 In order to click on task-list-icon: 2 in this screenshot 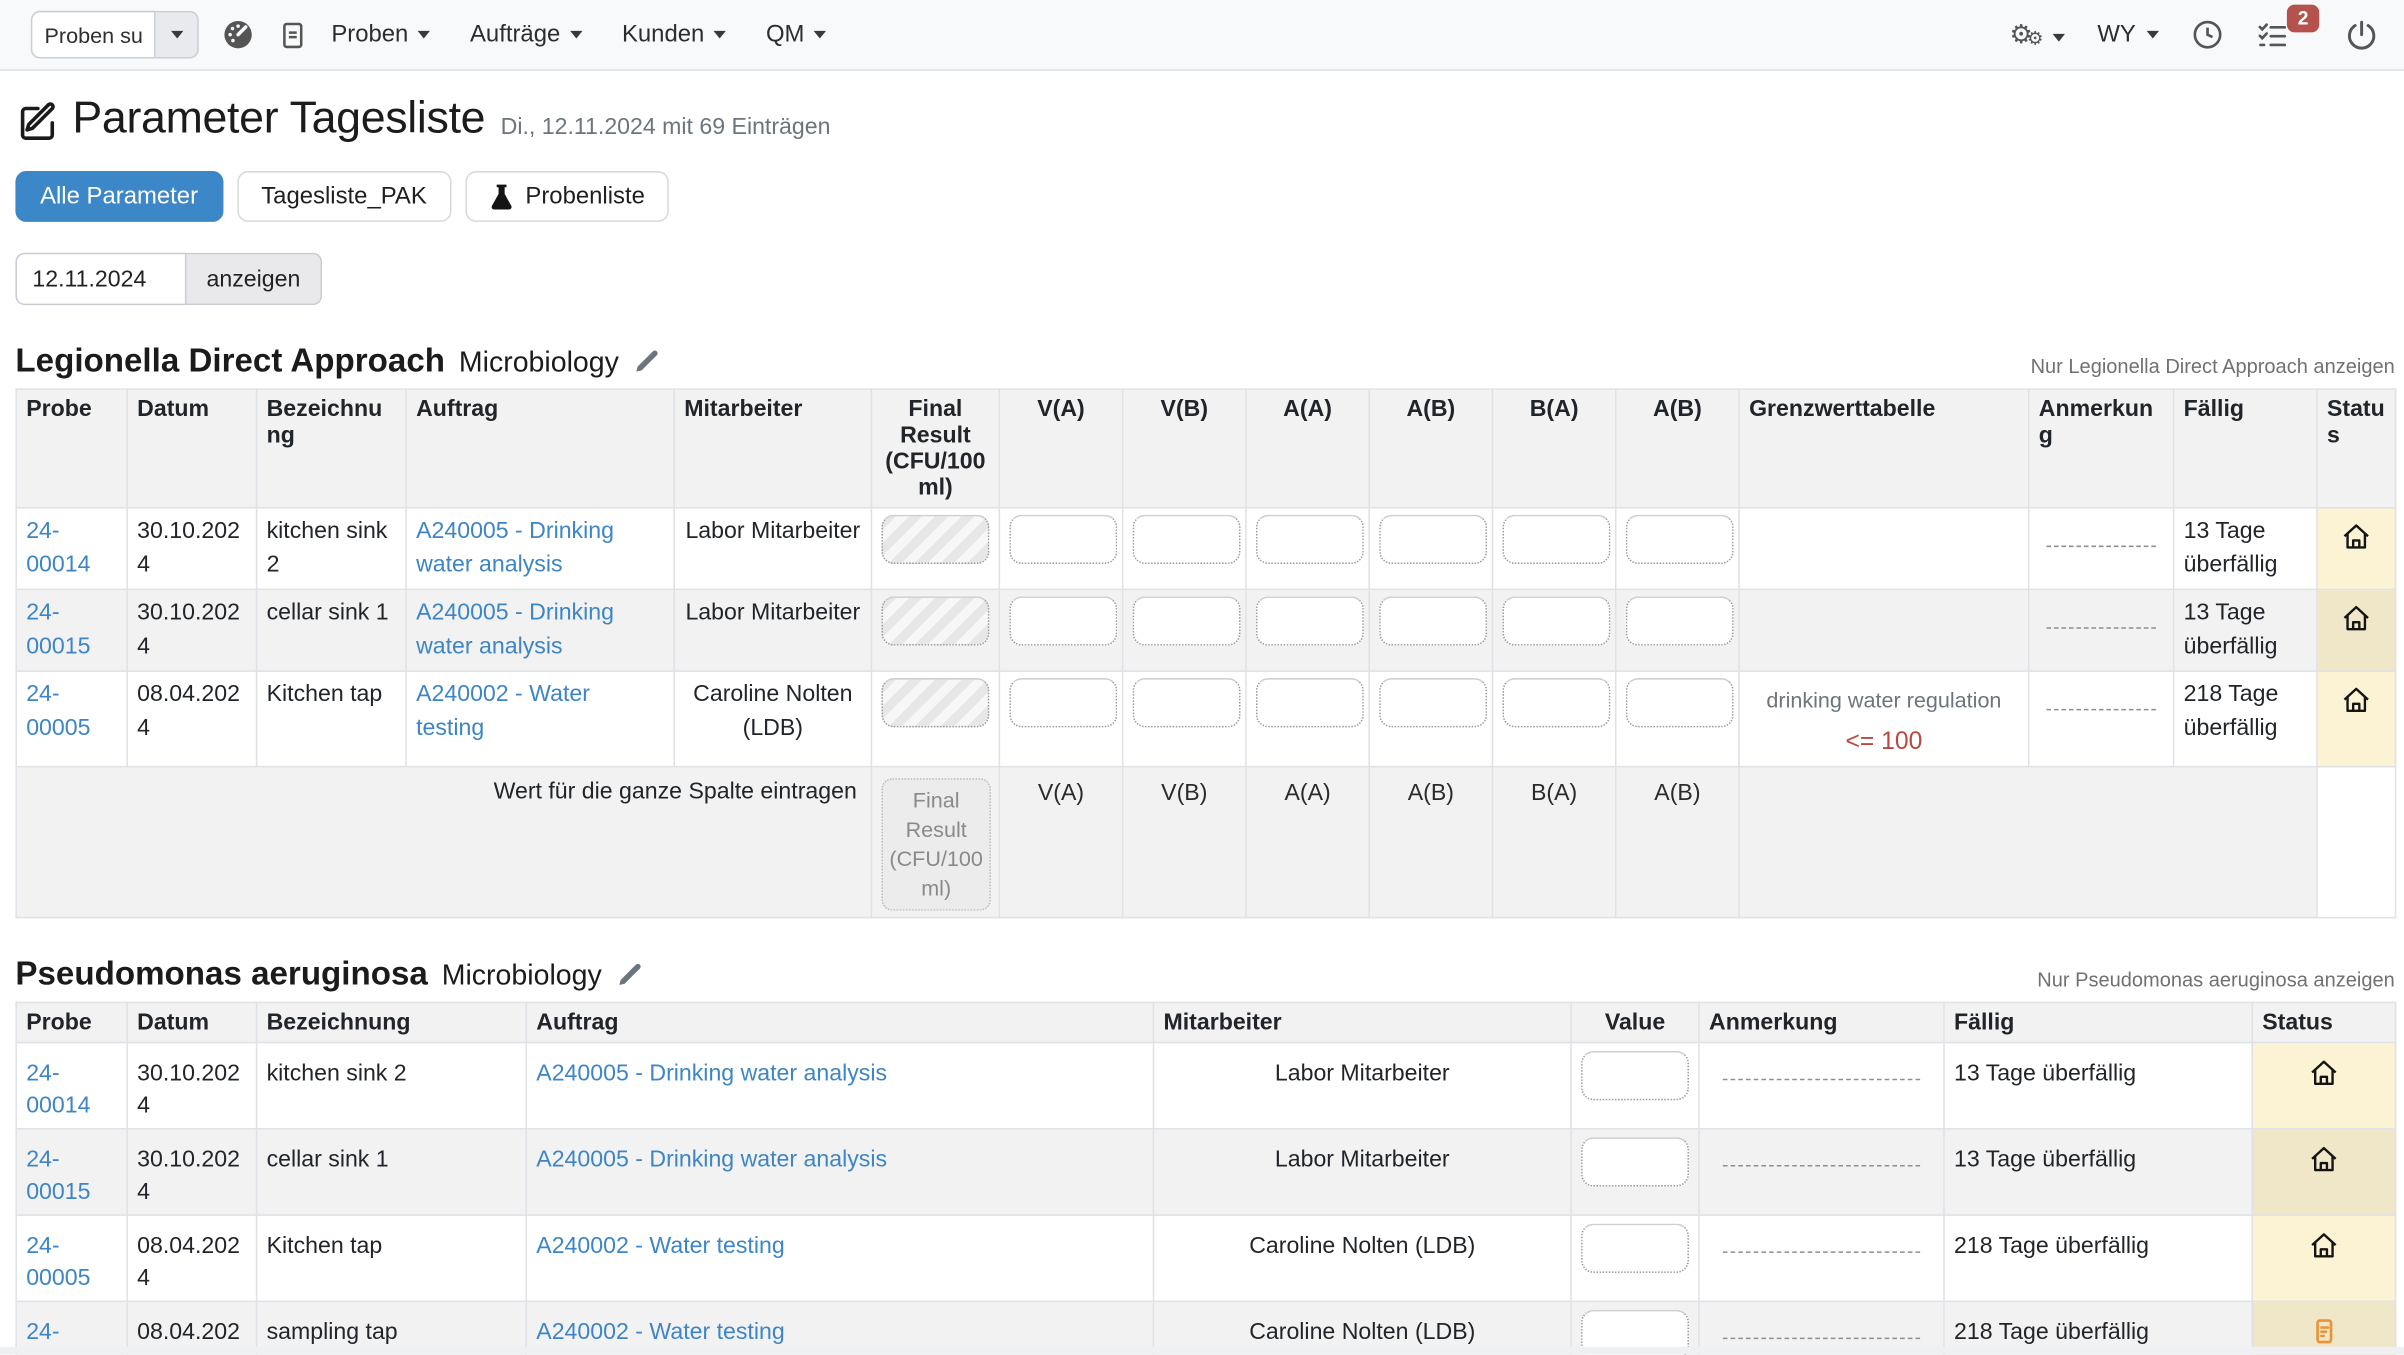, I will do `click(2288, 27)`.